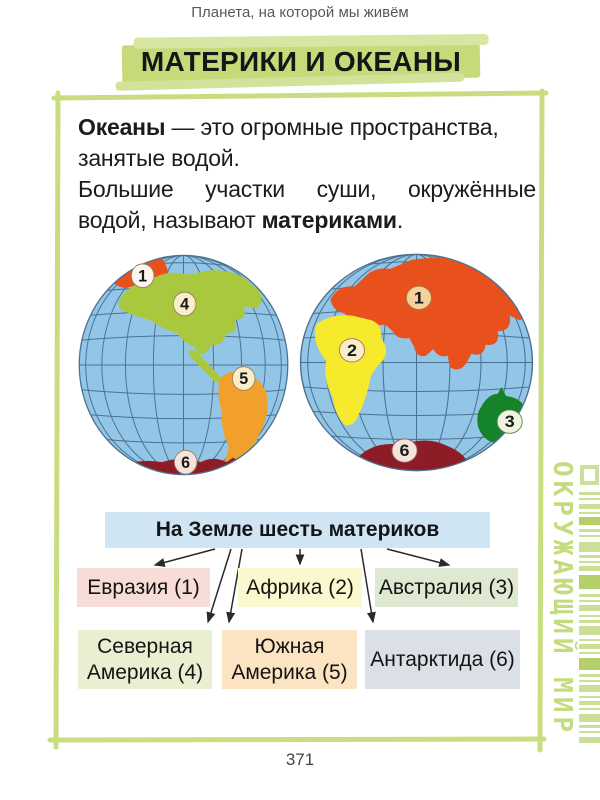  I want to click on page-title: МАТЕРИКИ И ОКЕАНЫ, so click(301, 61).